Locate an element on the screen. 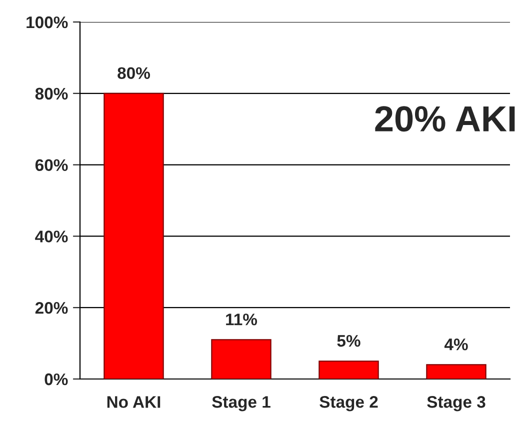 This screenshot has width=523, height=432. data-label: 4% is located at coordinates (456, 344).